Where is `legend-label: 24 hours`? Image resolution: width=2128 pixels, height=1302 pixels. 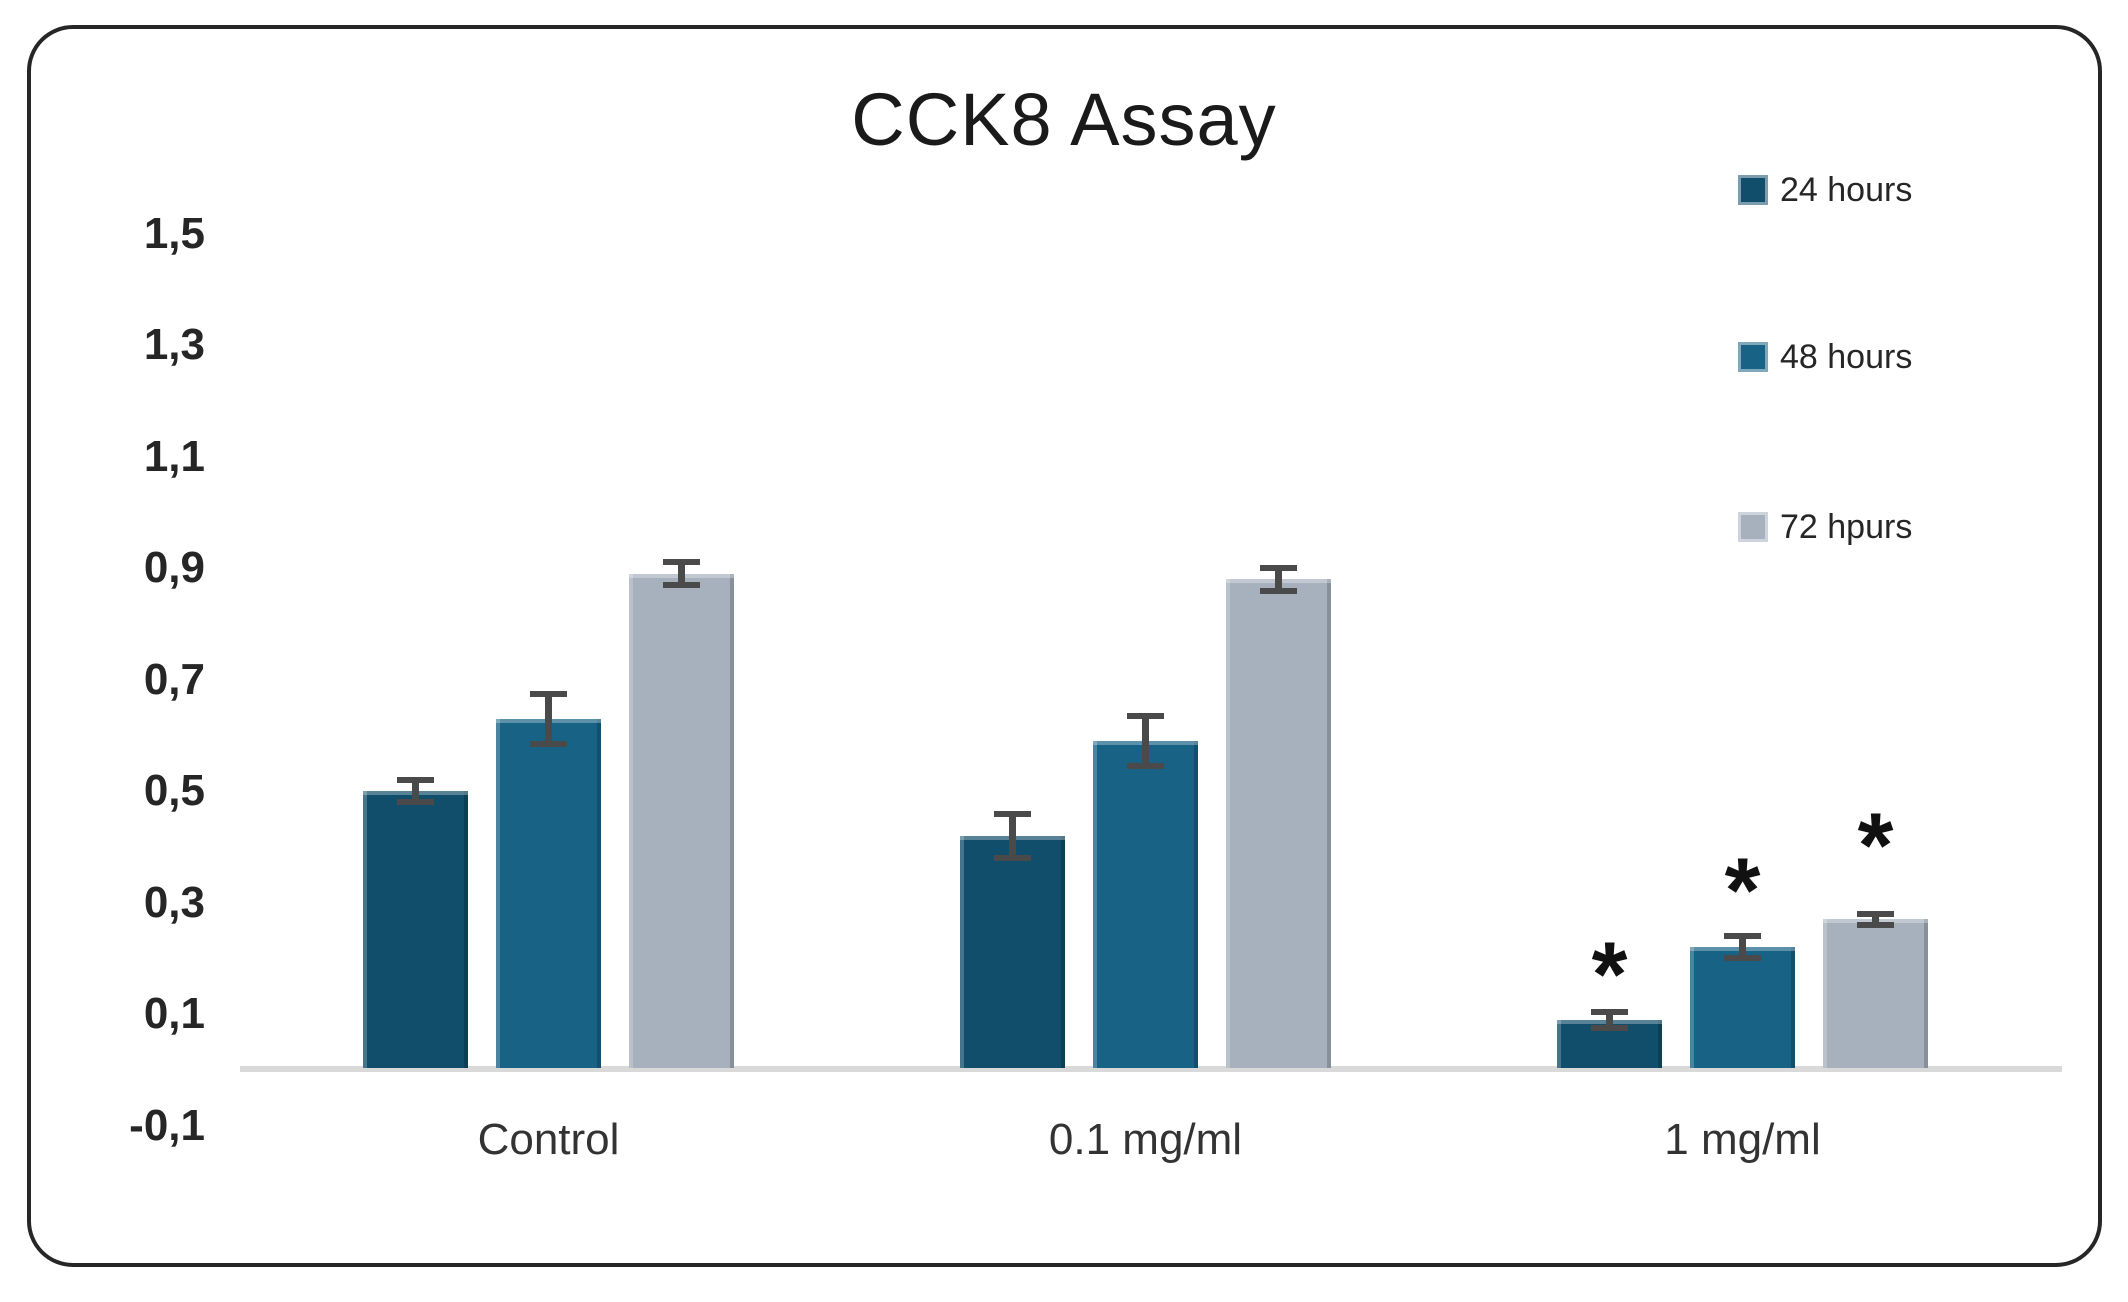 legend-label: 24 hours is located at coordinates (1846, 189).